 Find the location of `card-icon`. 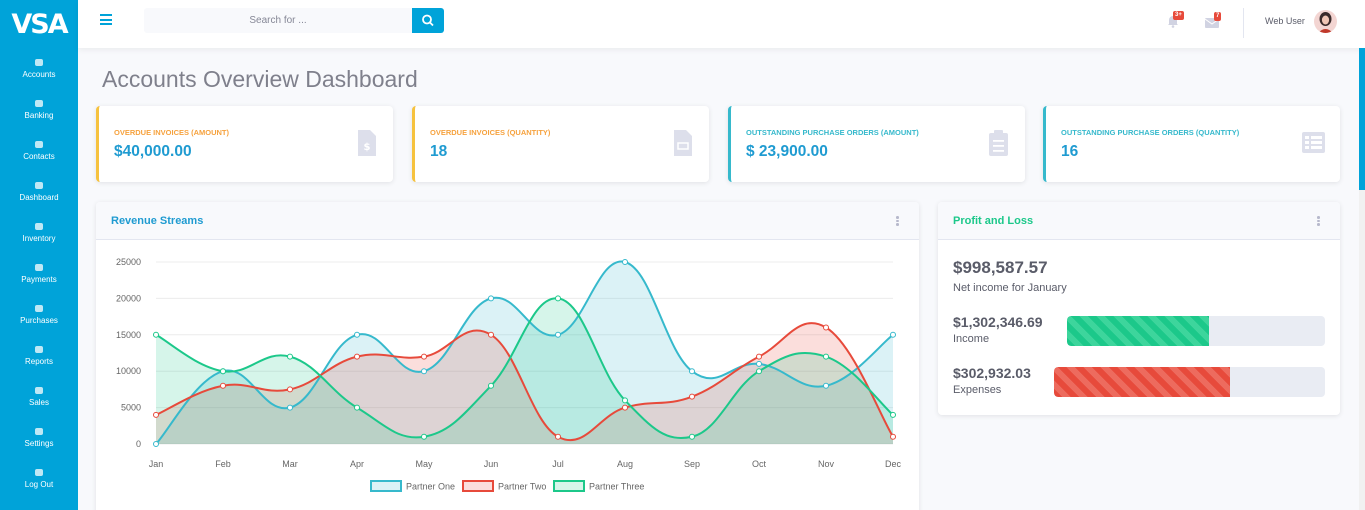

card-icon is located at coordinates (39, 390).